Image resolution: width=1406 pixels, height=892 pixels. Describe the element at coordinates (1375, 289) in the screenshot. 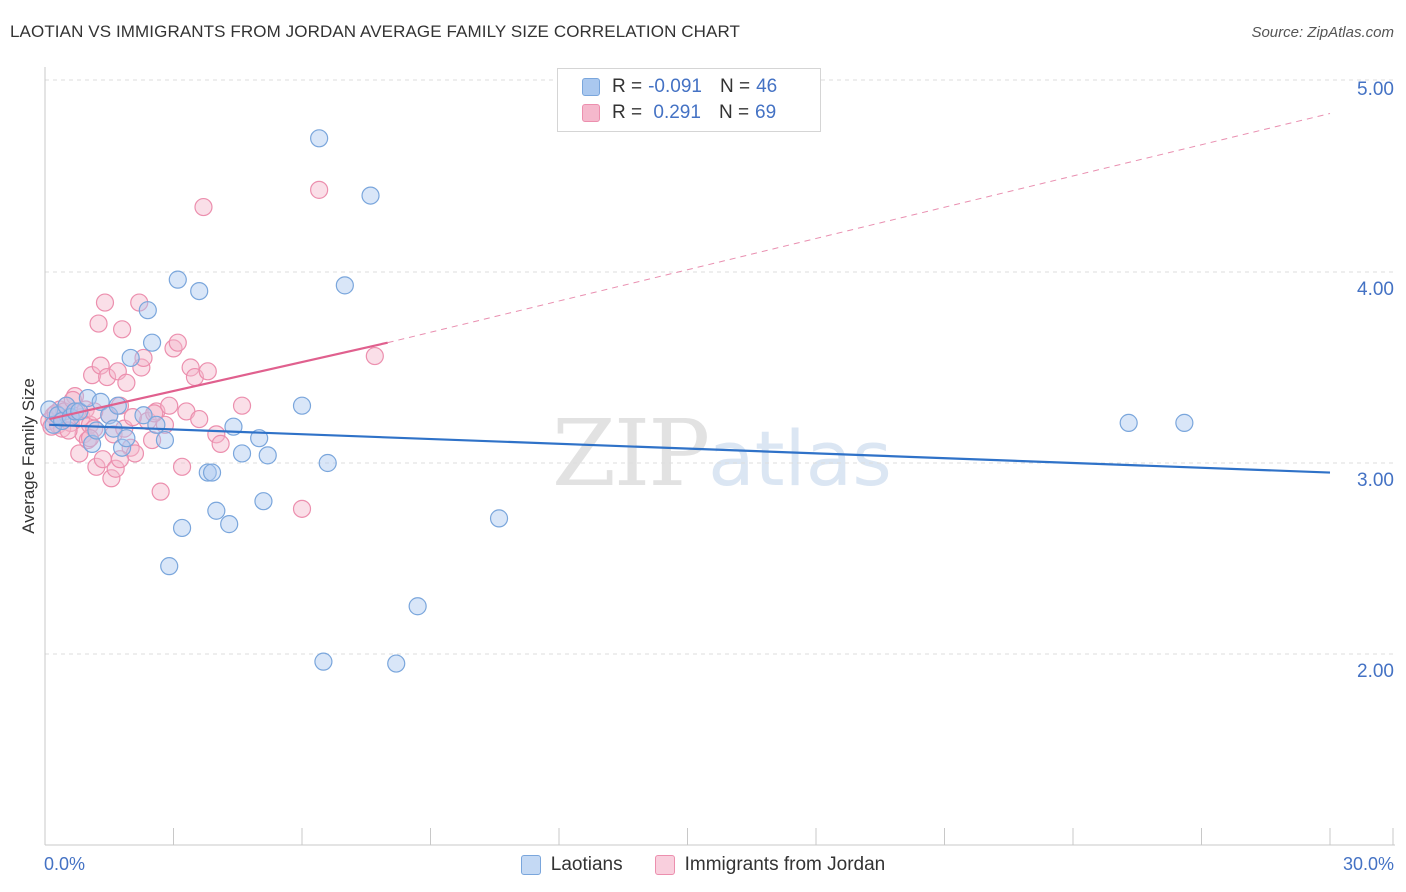

I see `y-tick-label: 4.00` at that location.